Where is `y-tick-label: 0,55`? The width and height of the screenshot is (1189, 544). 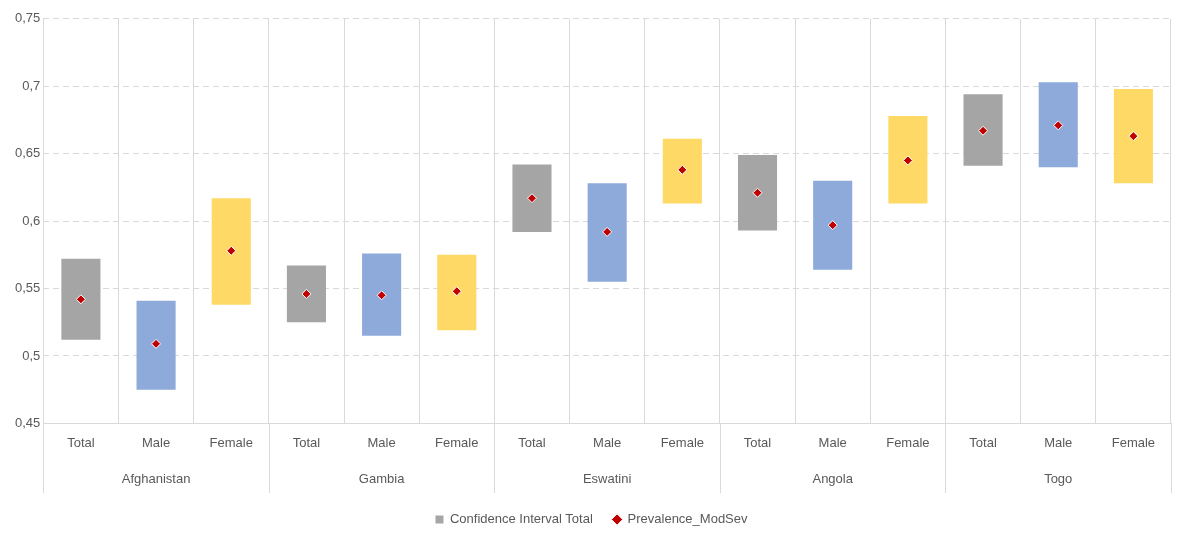
y-tick-label: 0,55 is located at coordinates (27, 288).